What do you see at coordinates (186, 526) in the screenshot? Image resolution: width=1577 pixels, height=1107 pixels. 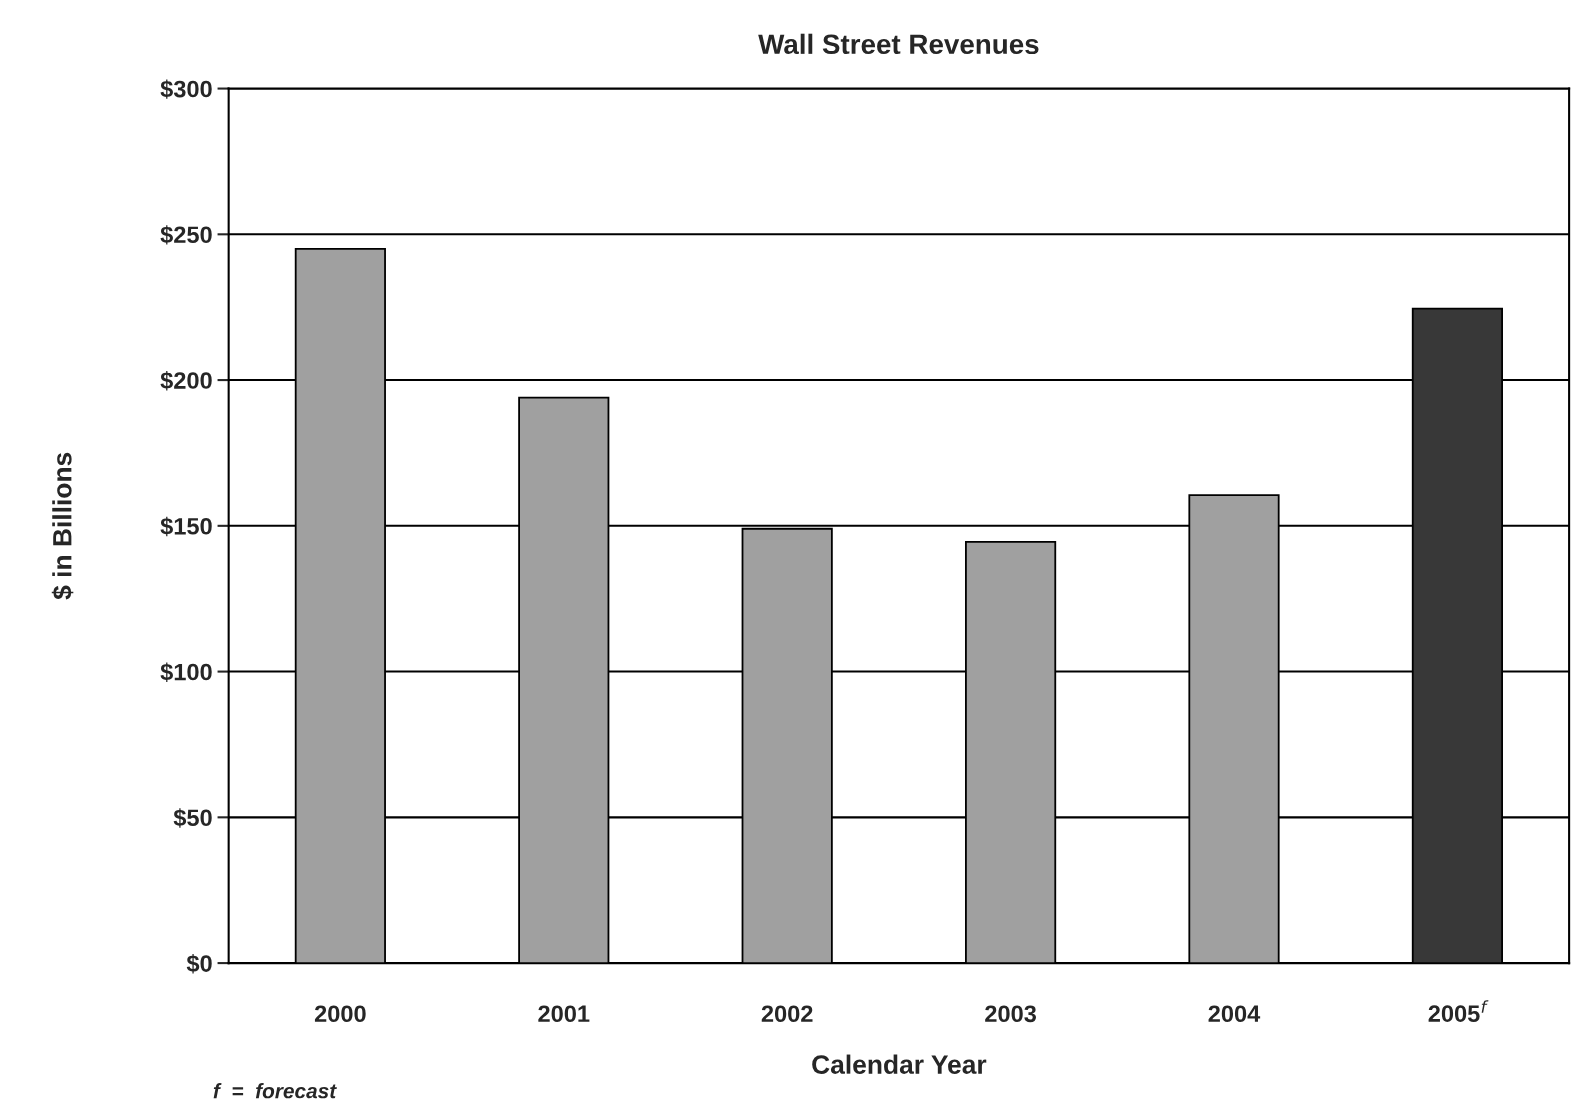 I see `y-tick-label: $150` at bounding box center [186, 526].